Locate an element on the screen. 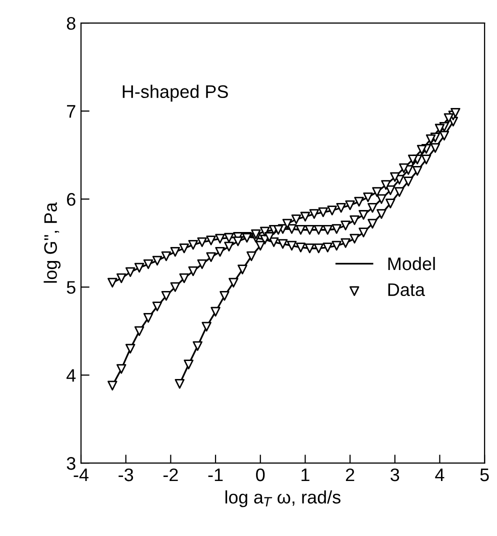 The height and width of the screenshot is (536, 497). x-tick-label: -3 is located at coordinates (126, 475).